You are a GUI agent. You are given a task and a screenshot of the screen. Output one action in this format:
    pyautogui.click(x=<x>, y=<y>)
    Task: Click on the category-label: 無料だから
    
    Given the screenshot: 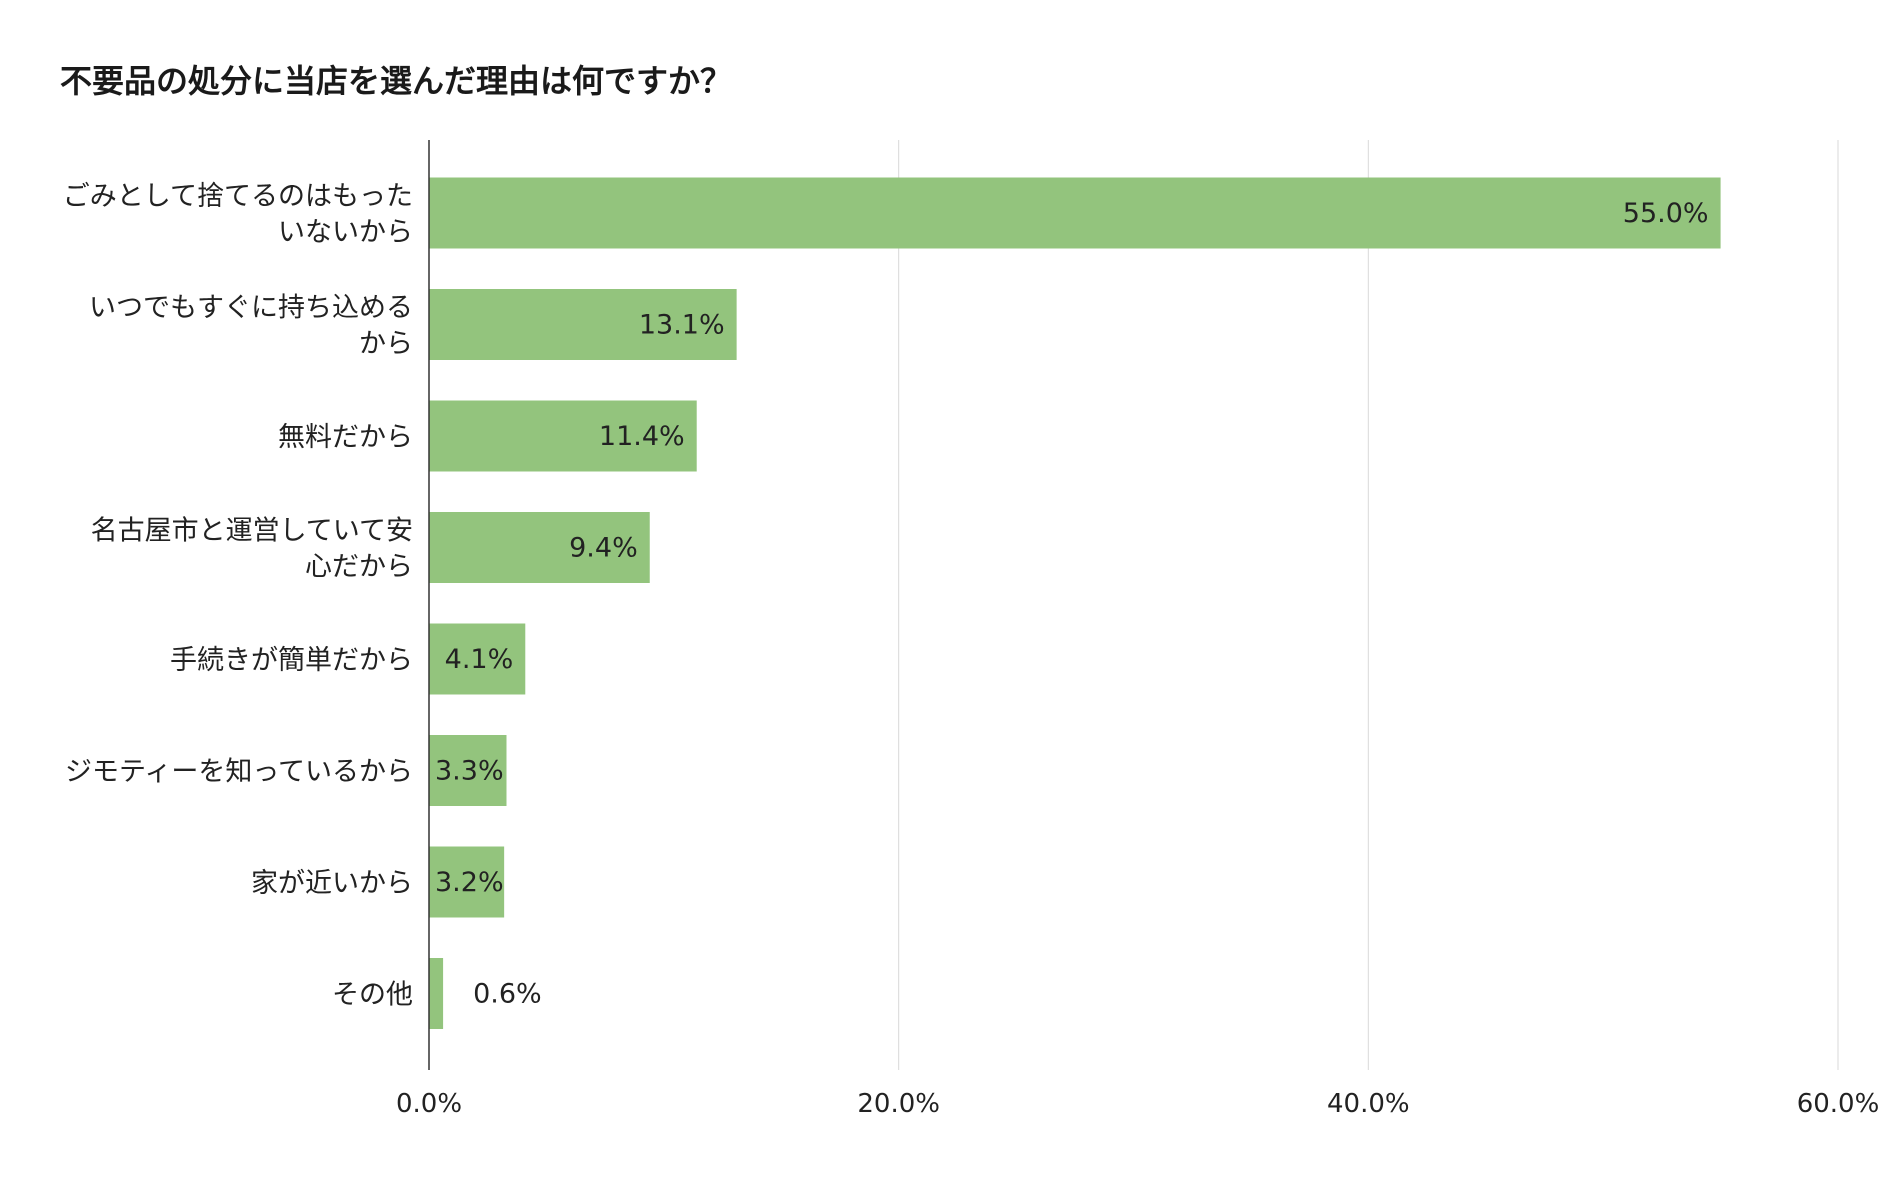 What is the action you would take?
    pyautogui.click(x=345, y=437)
    